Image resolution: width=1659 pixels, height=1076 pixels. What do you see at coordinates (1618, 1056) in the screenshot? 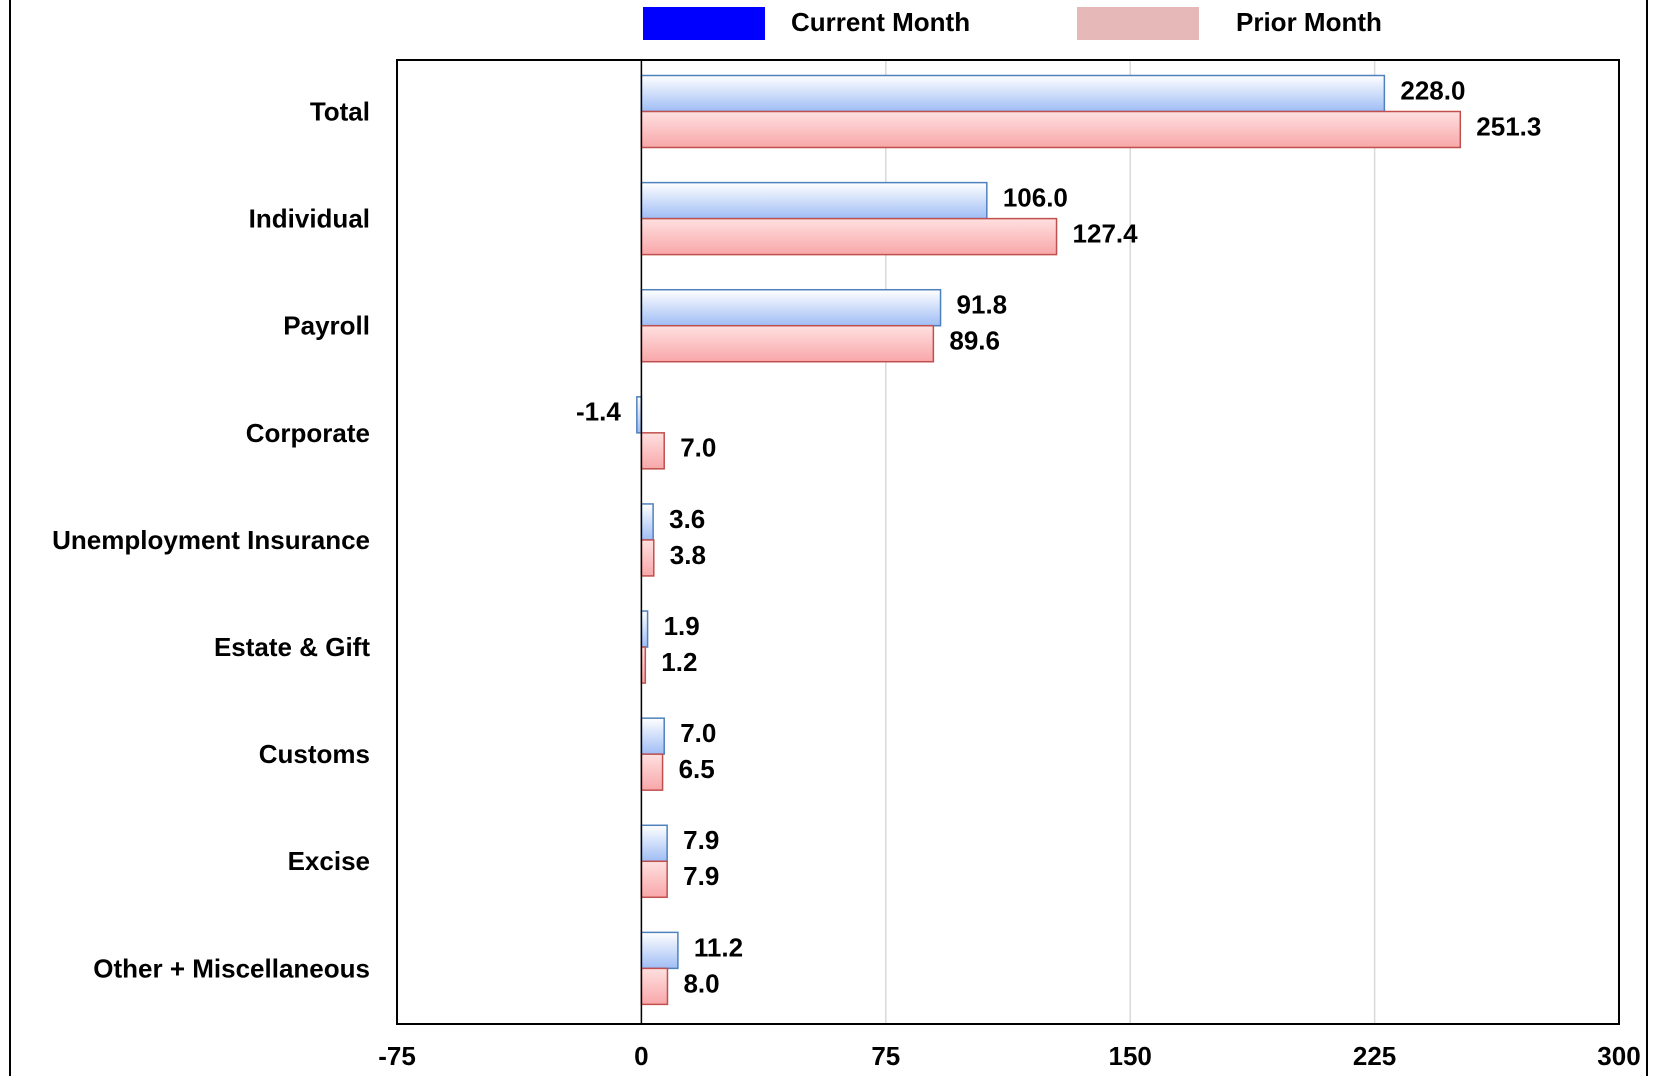
I see `x-tick-label: 300` at bounding box center [1618, 1056].